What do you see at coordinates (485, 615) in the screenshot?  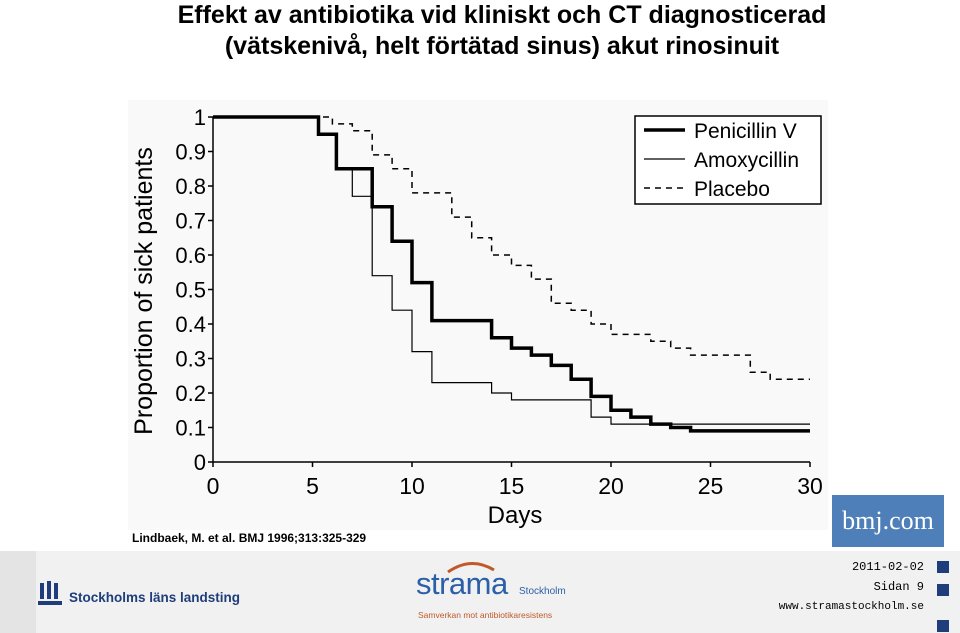 I see `strama-tagline: Samverkan mot antibiotikaresistens` at bounding box center [485, 615].